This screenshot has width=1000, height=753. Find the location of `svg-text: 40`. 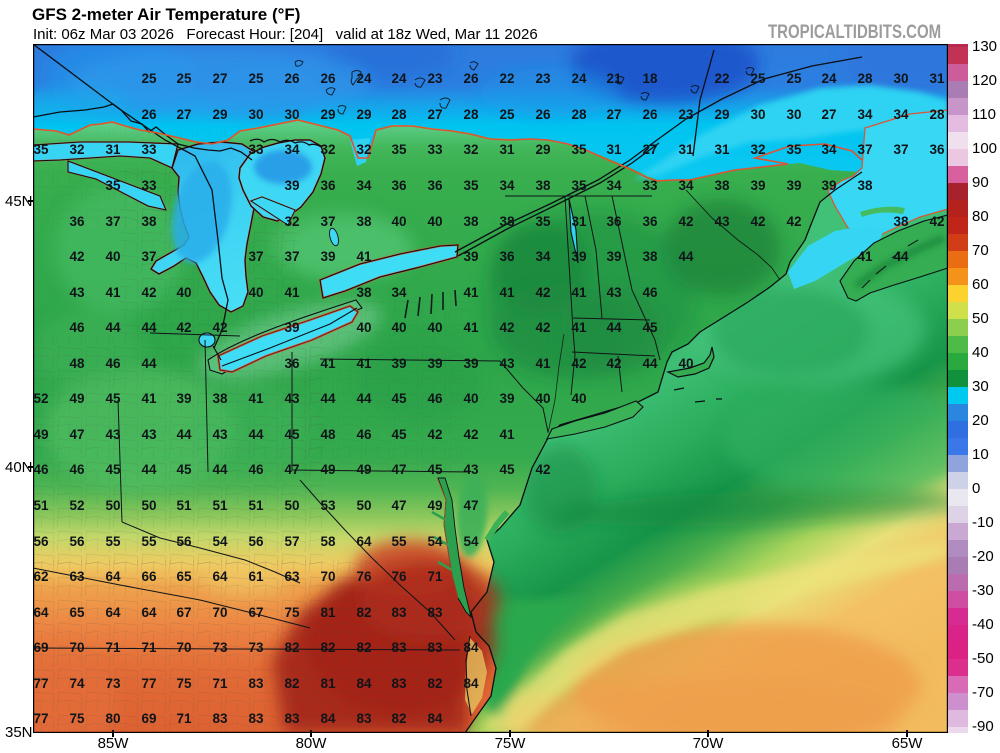

svg-text: 40 is located at coordinates (470, 398).